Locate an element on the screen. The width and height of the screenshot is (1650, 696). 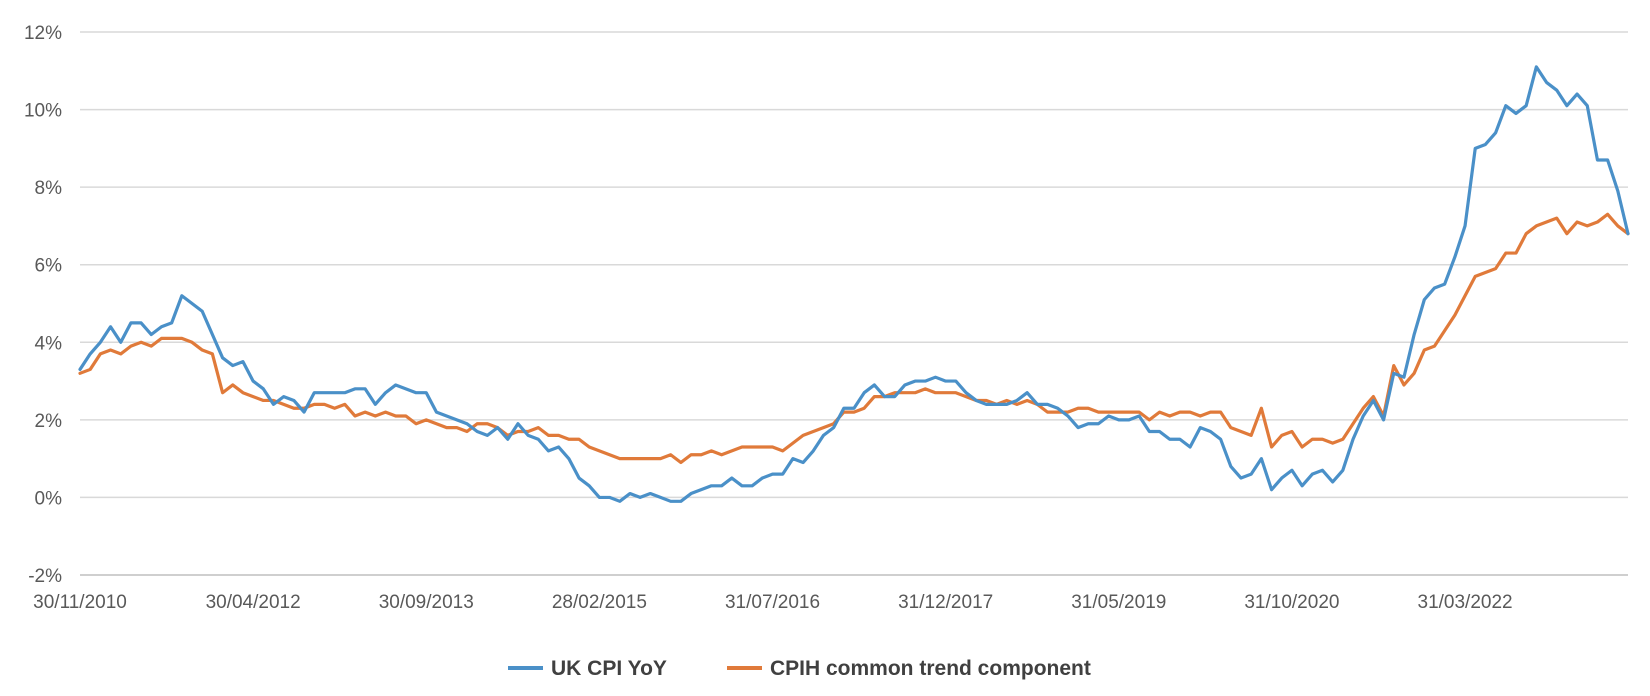
y-axis-tick-labels: -2% 0% 2% 4% 6% 8% 10% 12% is located at coordinates (43, 305).